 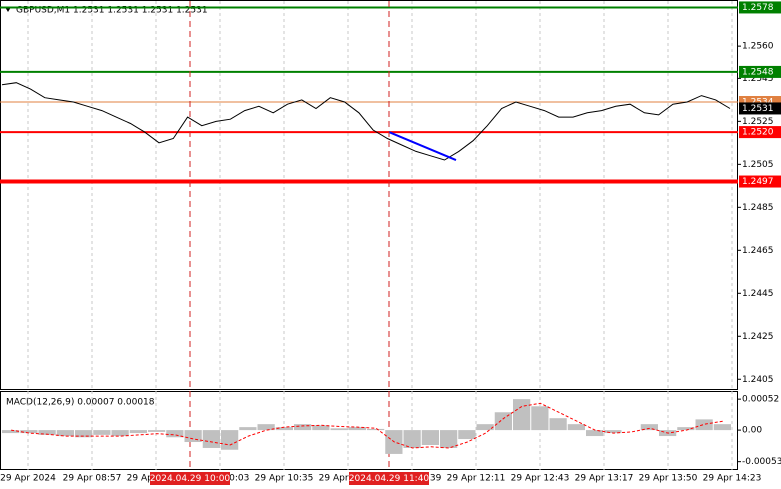 I want to click on current-price-label: 1.2531, so click(x=758, y=109).